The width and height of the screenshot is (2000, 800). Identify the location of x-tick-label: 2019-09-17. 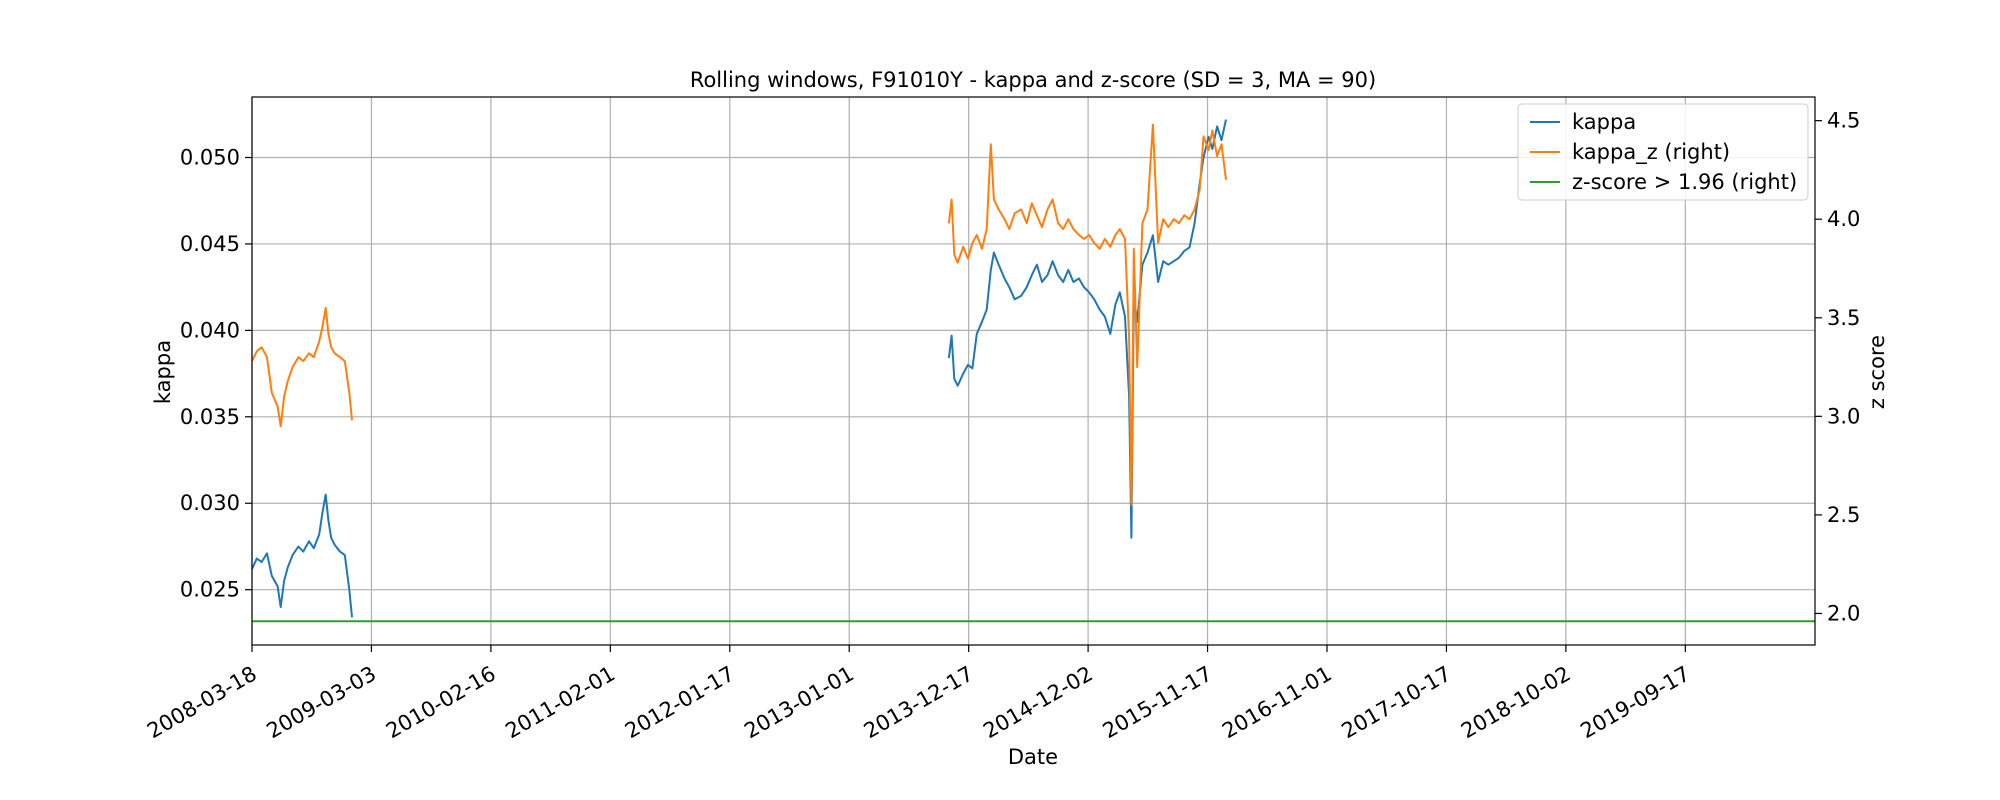
(1635, 702).